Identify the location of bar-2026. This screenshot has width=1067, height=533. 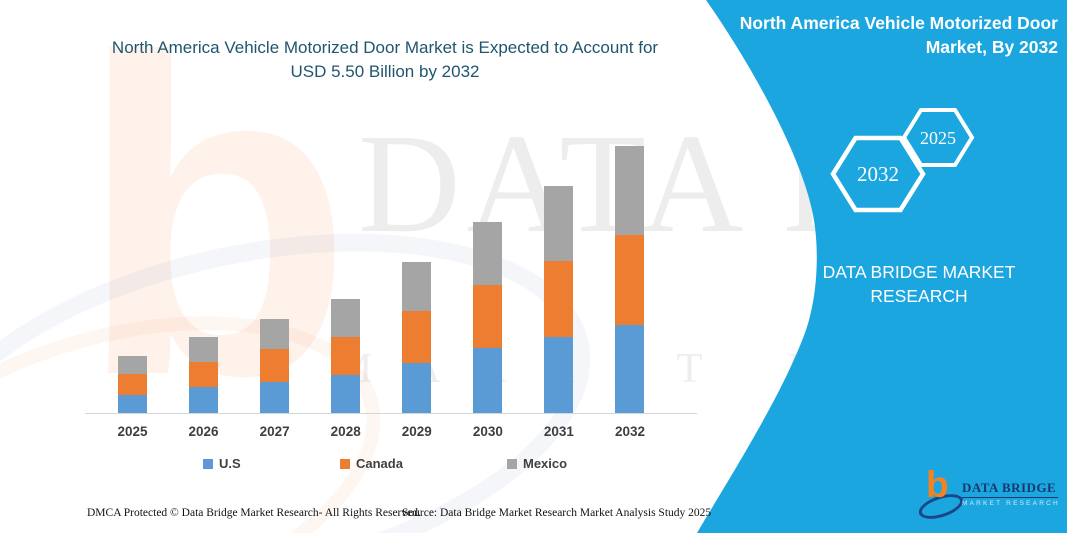
(204, 375).